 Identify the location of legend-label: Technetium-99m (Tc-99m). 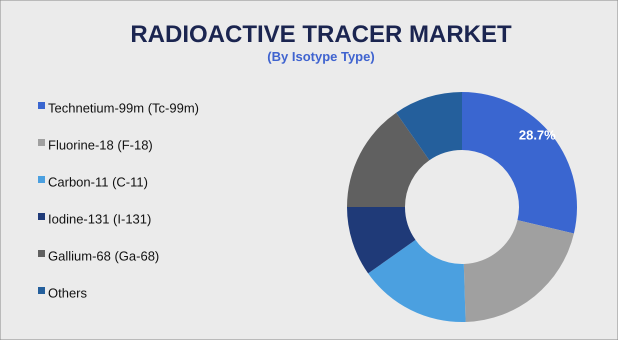
(123, 108).